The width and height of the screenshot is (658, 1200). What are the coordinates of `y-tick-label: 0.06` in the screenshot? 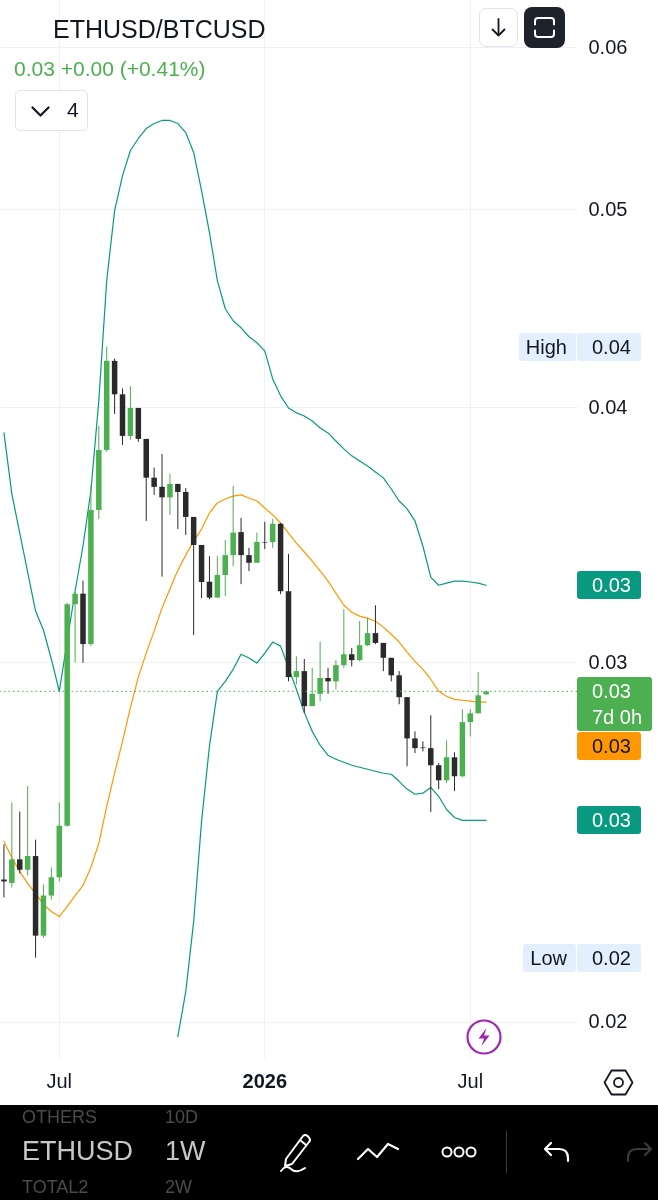 It's located at (608, 46).